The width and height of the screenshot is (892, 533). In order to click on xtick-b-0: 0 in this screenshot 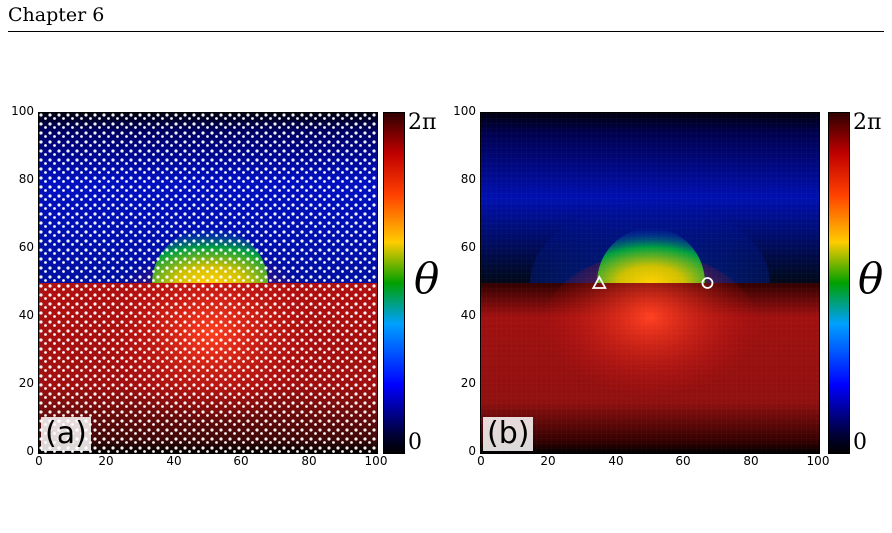, I will do `click(481, 461)`.